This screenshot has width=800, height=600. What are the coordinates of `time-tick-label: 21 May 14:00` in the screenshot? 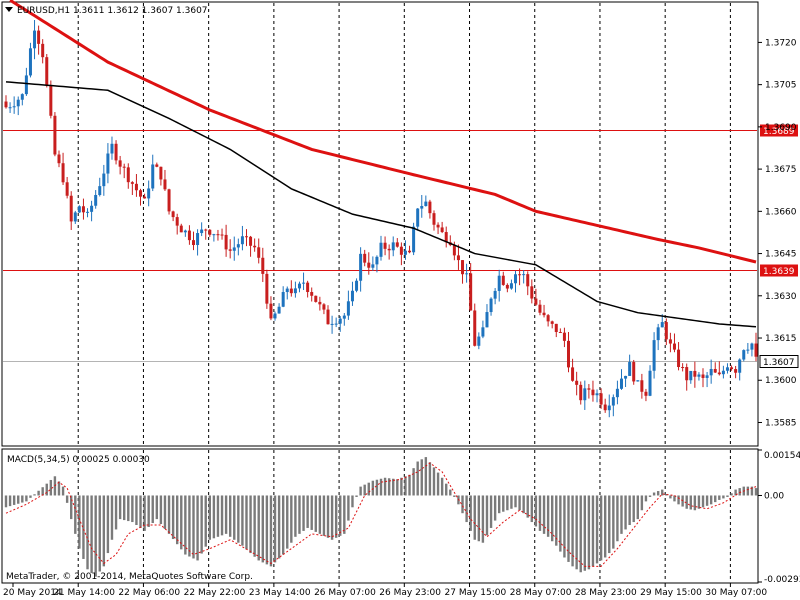 It's located at (84, 593).